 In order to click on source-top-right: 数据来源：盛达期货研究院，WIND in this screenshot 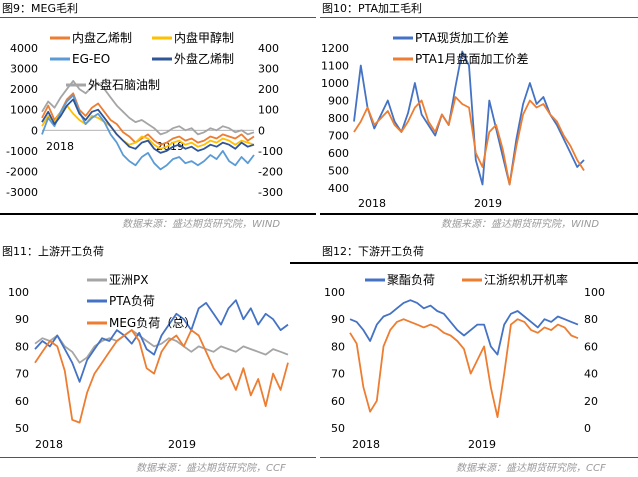, I will do `click(520, 224)`.